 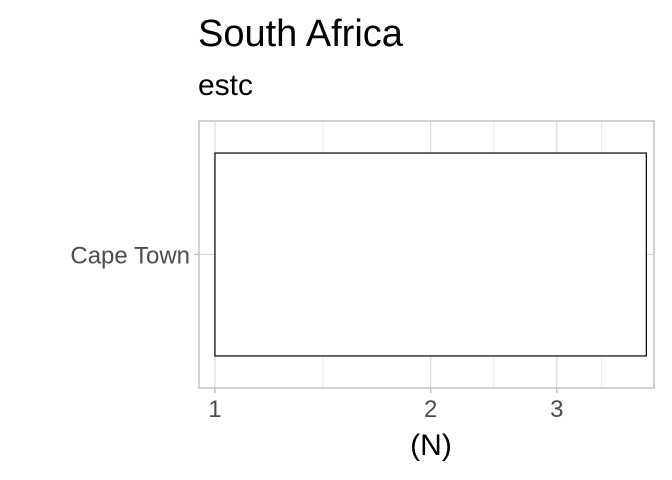 I want to click on x-tick-label: 3, so click(x=556, y=409).